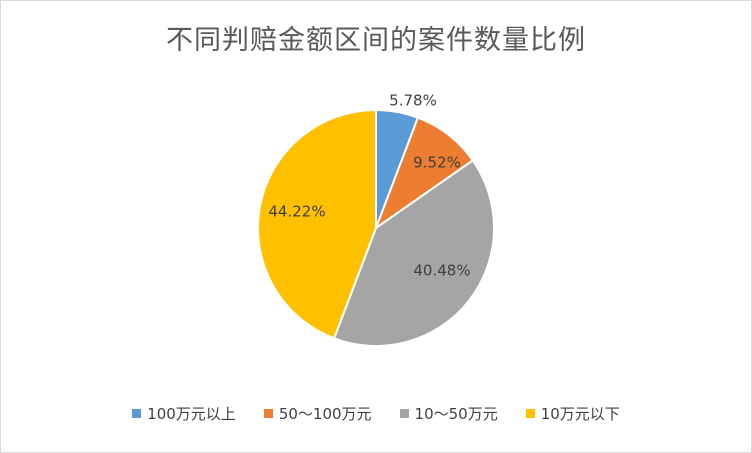 Image resolution: width=752 pixels, height=453 pixels. I want to click on chart-title: 不同判赔金额区间的案件数量比例, so click(376, 40).